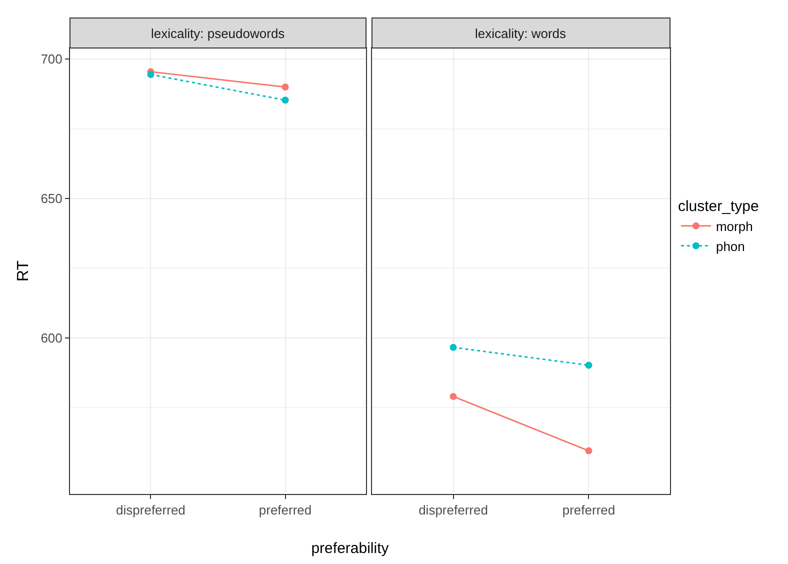 This screenshot has width=788, height=564. Describe the element at coordinates (350, 548) in the screenshot. I see `x-axis-title: preferability` at that location.